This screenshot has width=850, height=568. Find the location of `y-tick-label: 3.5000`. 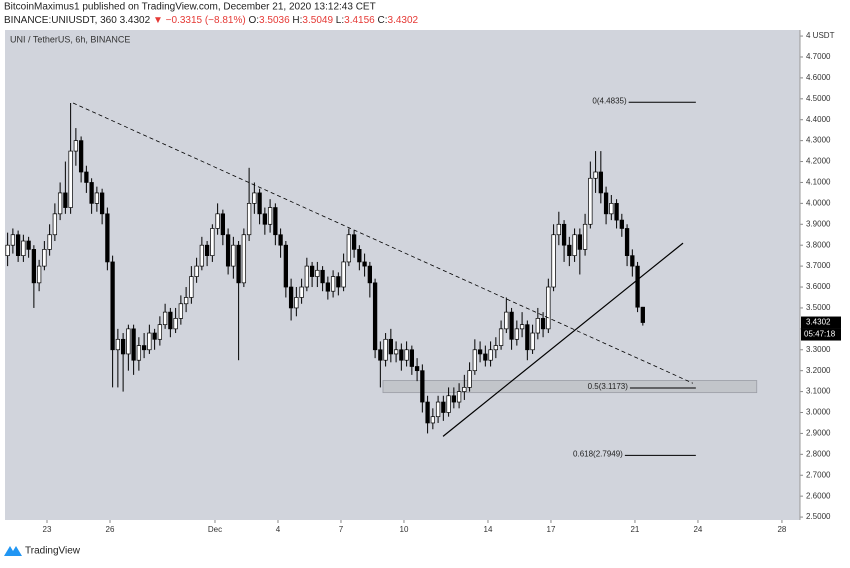

y-tick-label: 3.5000 is located at coordinates (818, 307).